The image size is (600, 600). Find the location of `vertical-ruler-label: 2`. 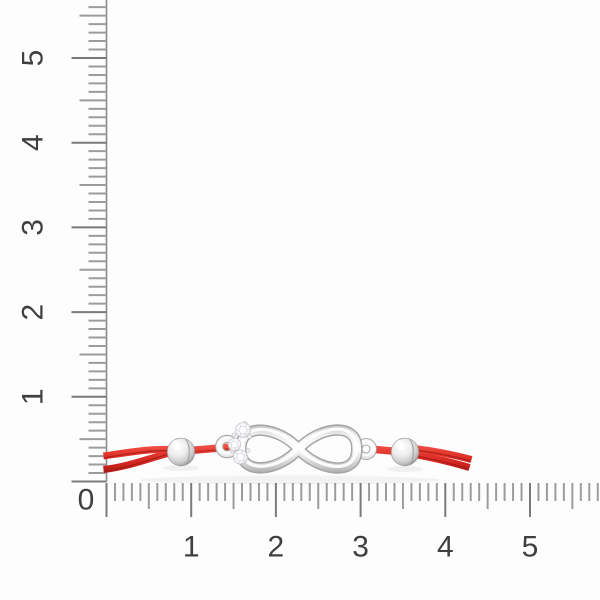

vertical-ruler-label: 2 is located at coordinates (33, 312).